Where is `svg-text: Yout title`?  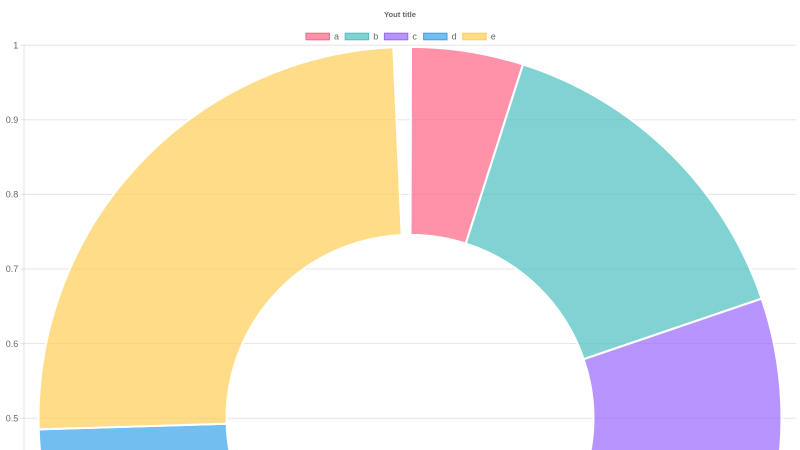 svg-text: Yout title is located at coordinates (400, 14).